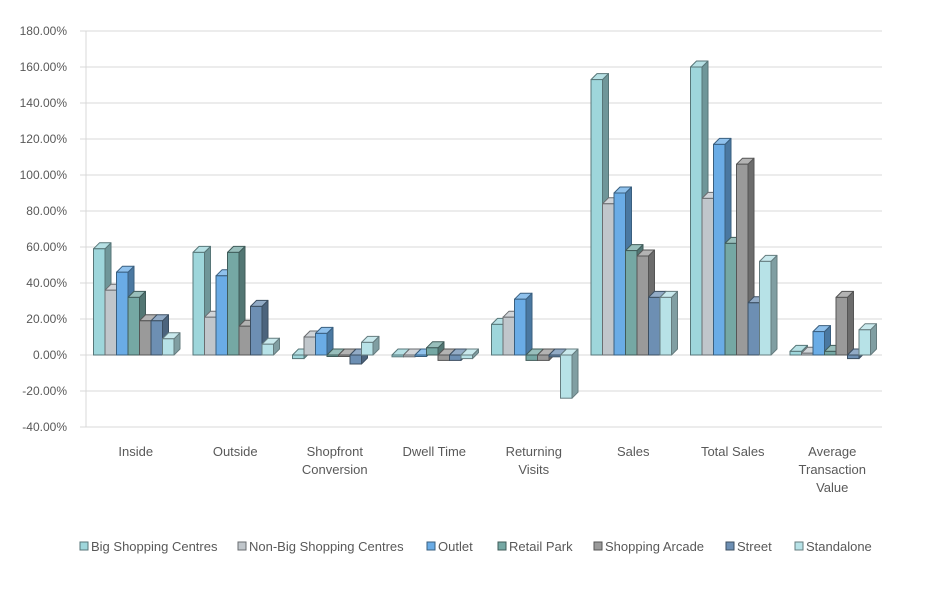 The height and width of the screenshot is (605, 940). What do you see at coordinates (832, 487) in the screenshot?
I see `x-category-label: Value` at bounding box center [832, 487].